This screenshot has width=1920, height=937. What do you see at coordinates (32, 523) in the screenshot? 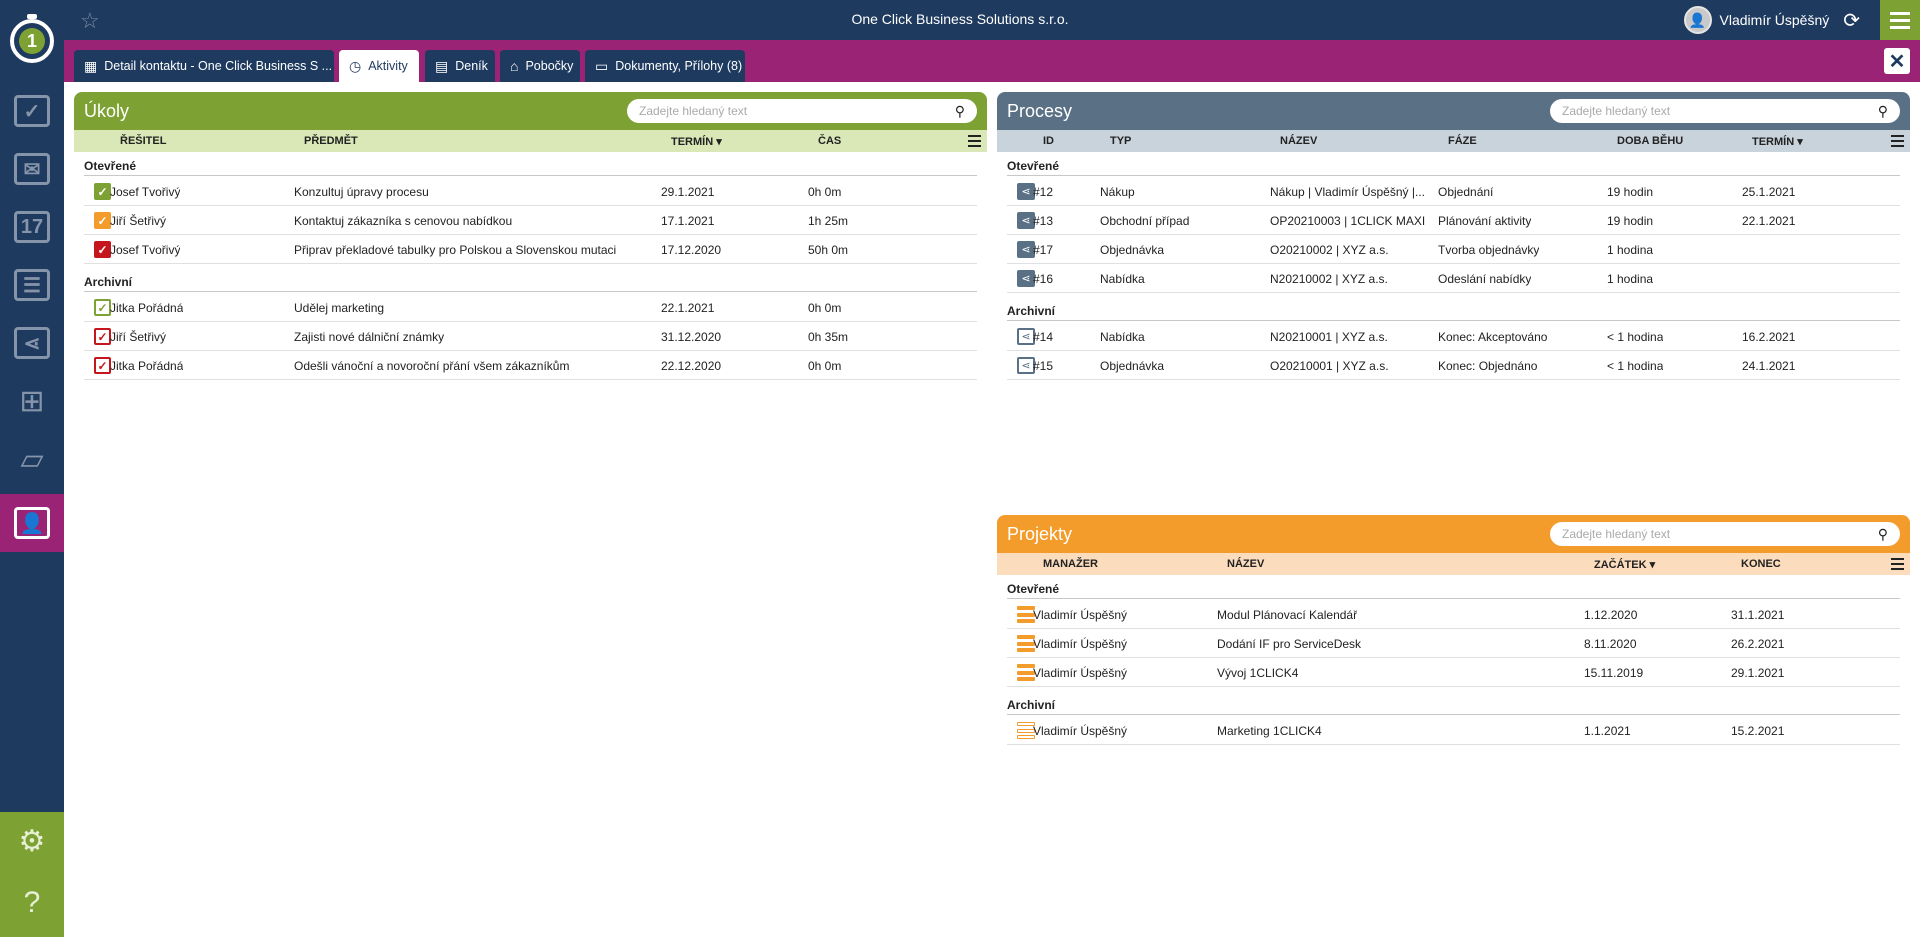
I see `sidebar-item-contacts: 👤` at bounding box center [32, 523].